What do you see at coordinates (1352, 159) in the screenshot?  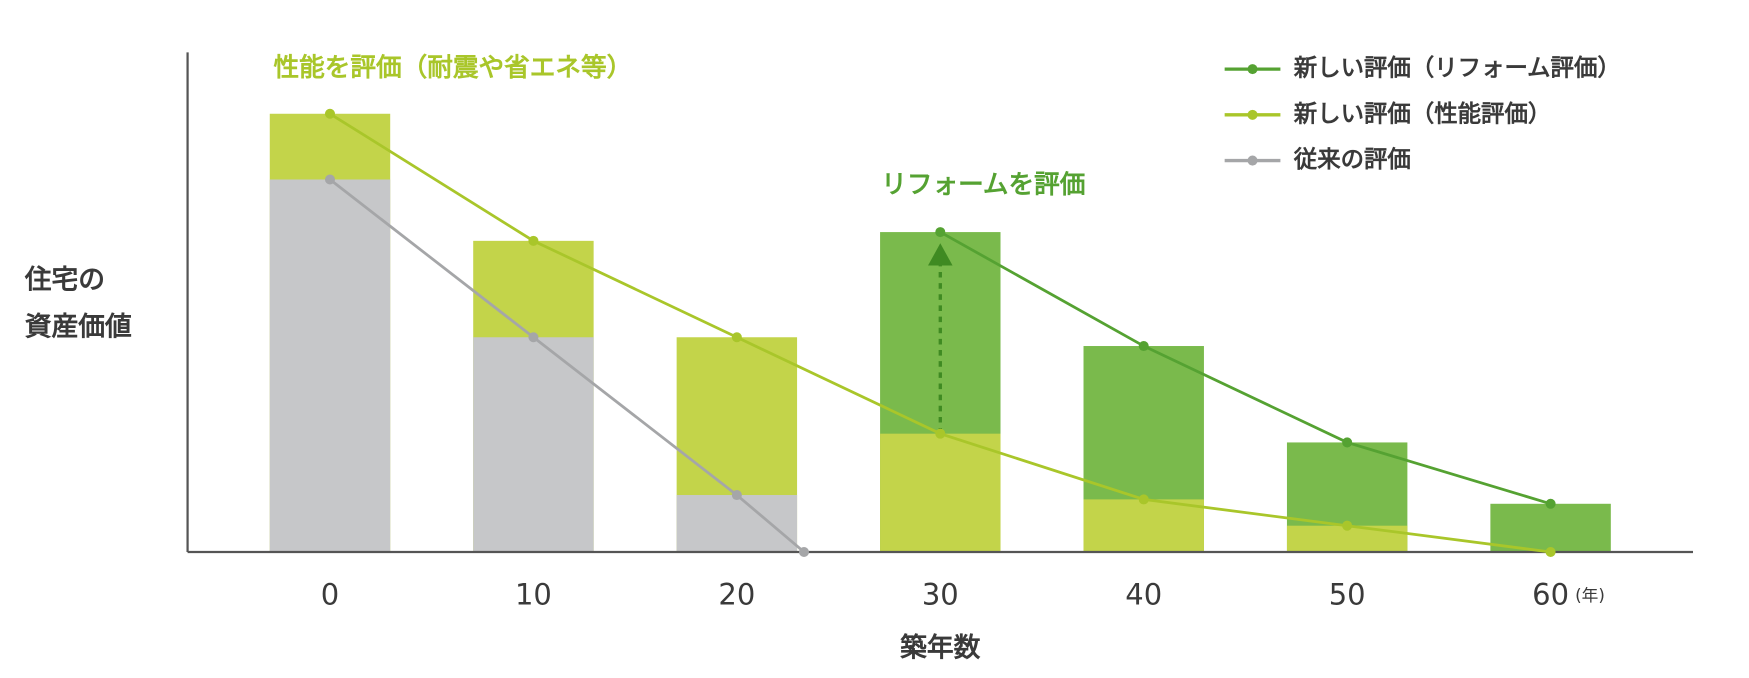 I see `legend-label: 従来の評価` at bounding box center [1352, 159].